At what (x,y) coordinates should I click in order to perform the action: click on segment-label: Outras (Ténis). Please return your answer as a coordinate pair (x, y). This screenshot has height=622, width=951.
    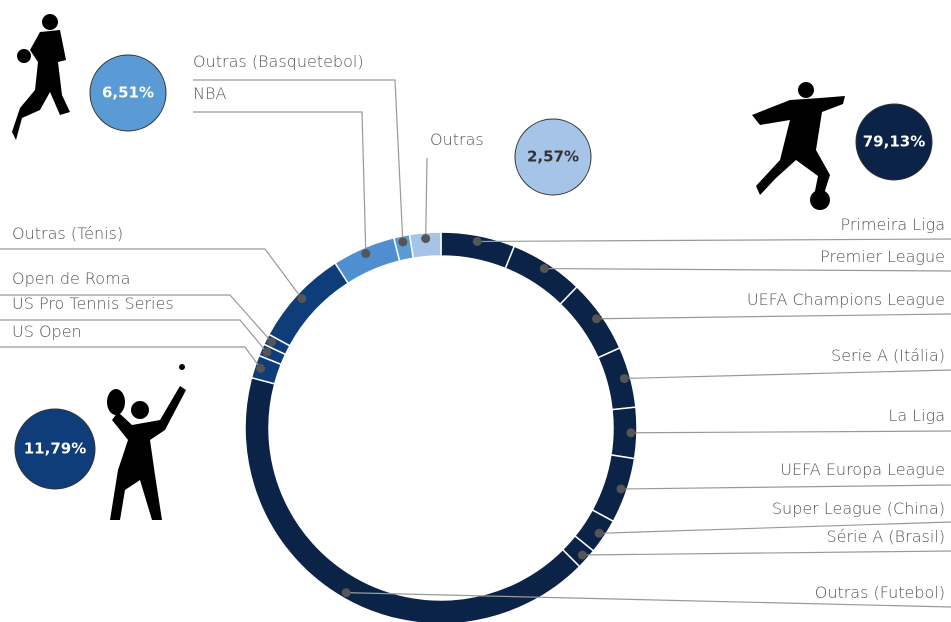
    Looking at the image, I should click on (67, 233).